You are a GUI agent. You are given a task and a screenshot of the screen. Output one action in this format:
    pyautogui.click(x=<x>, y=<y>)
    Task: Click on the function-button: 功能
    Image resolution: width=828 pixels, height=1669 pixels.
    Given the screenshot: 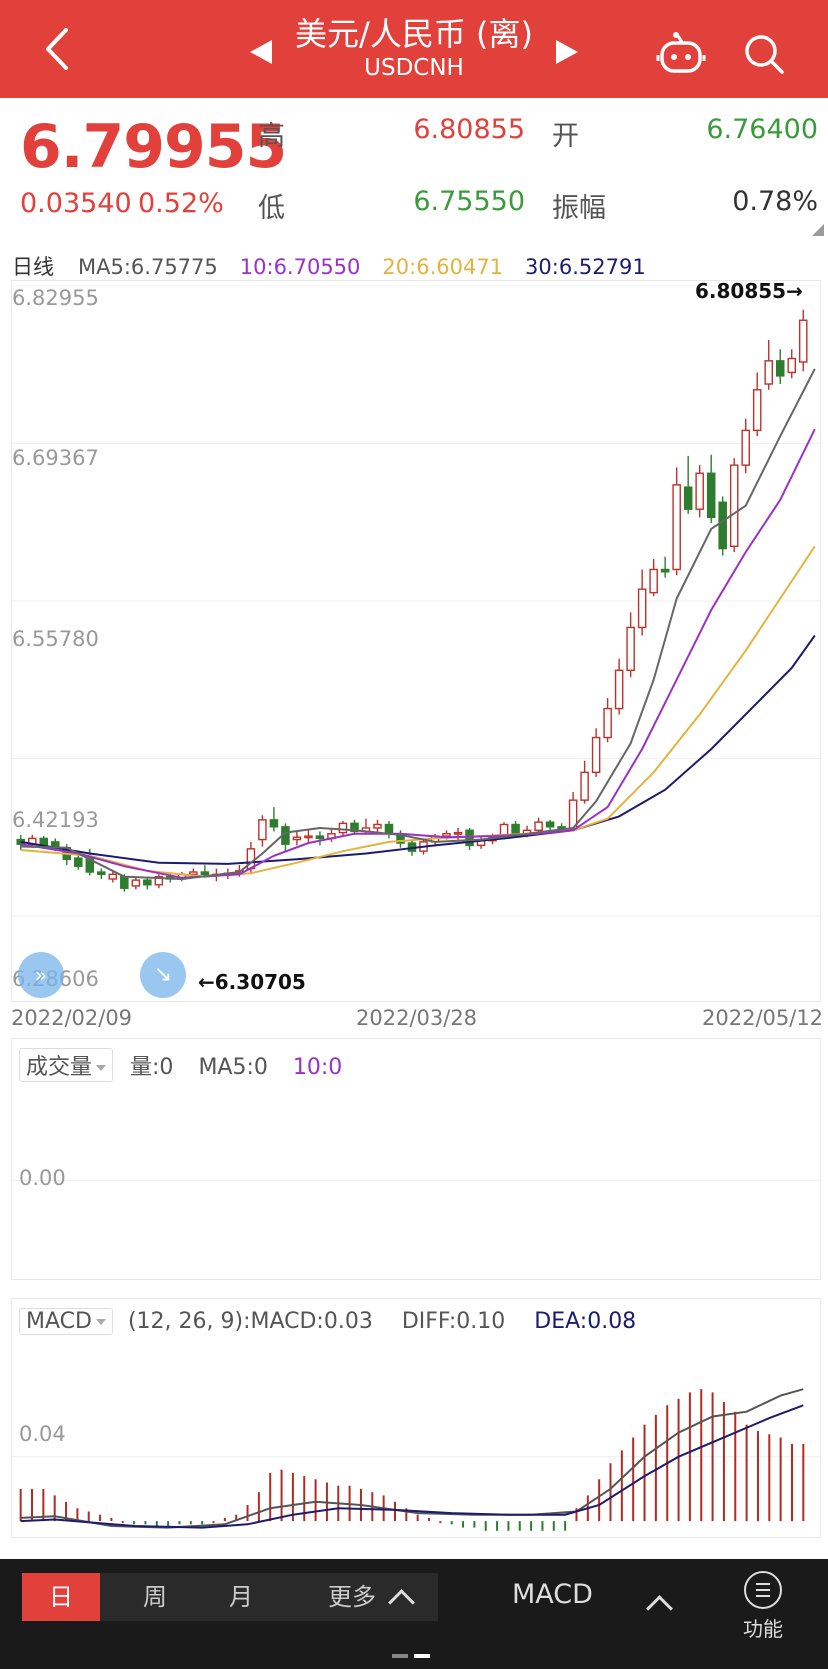 What is the action you would take?
    pyautogui.click(x=763, y=1606)
    